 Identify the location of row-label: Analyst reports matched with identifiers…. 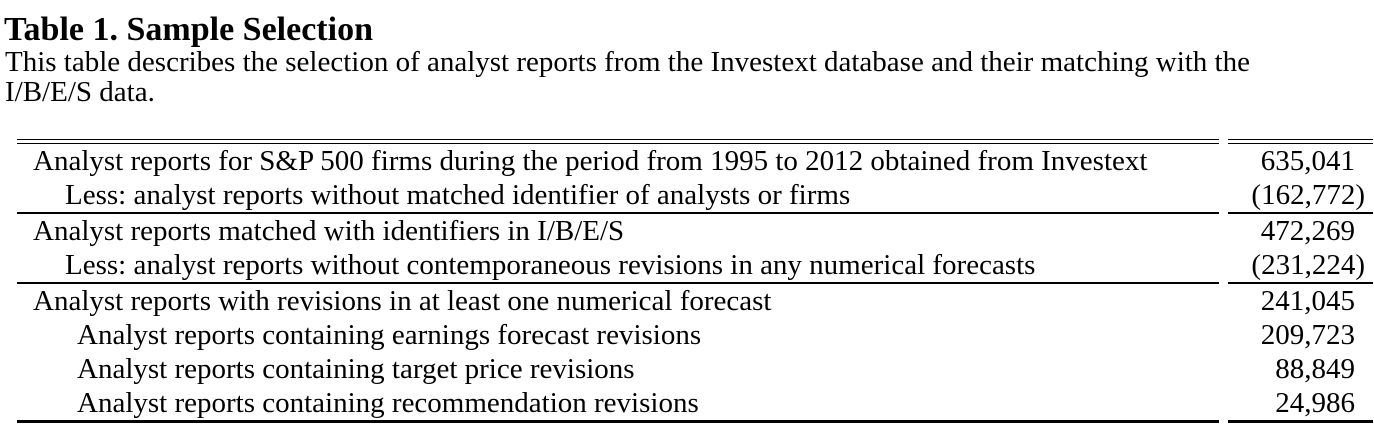
(329, 230).